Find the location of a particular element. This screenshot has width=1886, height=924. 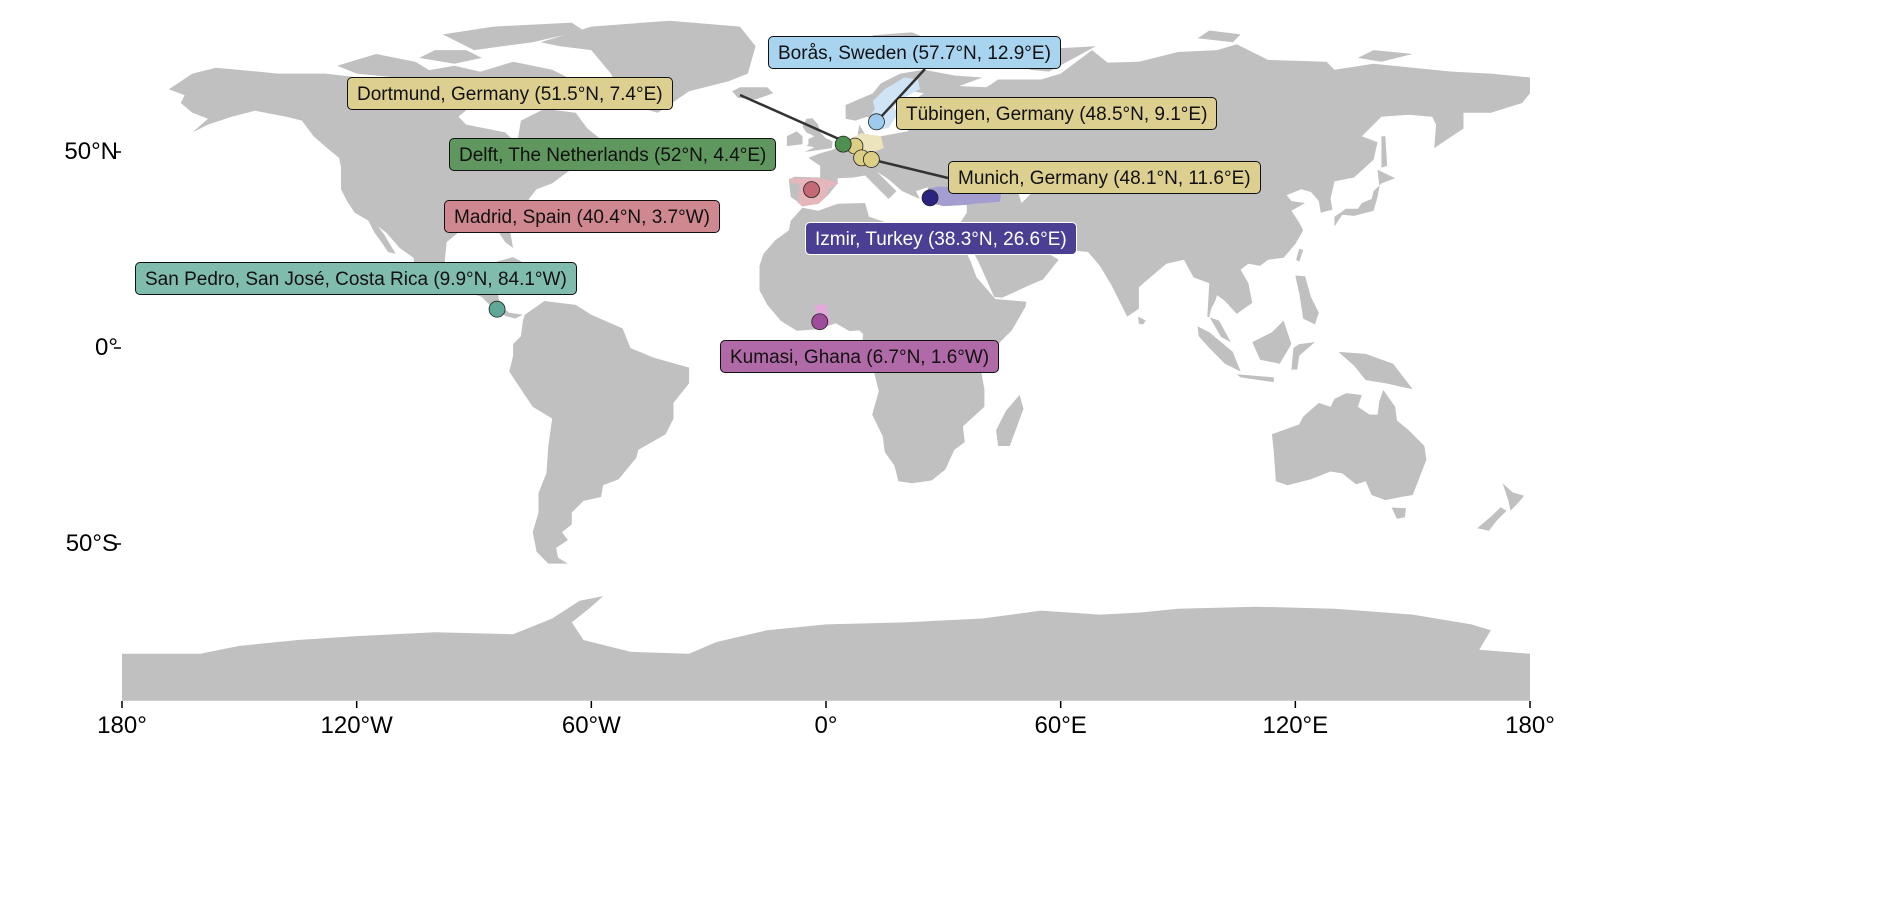

land-ellesmere-island is located at coordinates (513, 36).